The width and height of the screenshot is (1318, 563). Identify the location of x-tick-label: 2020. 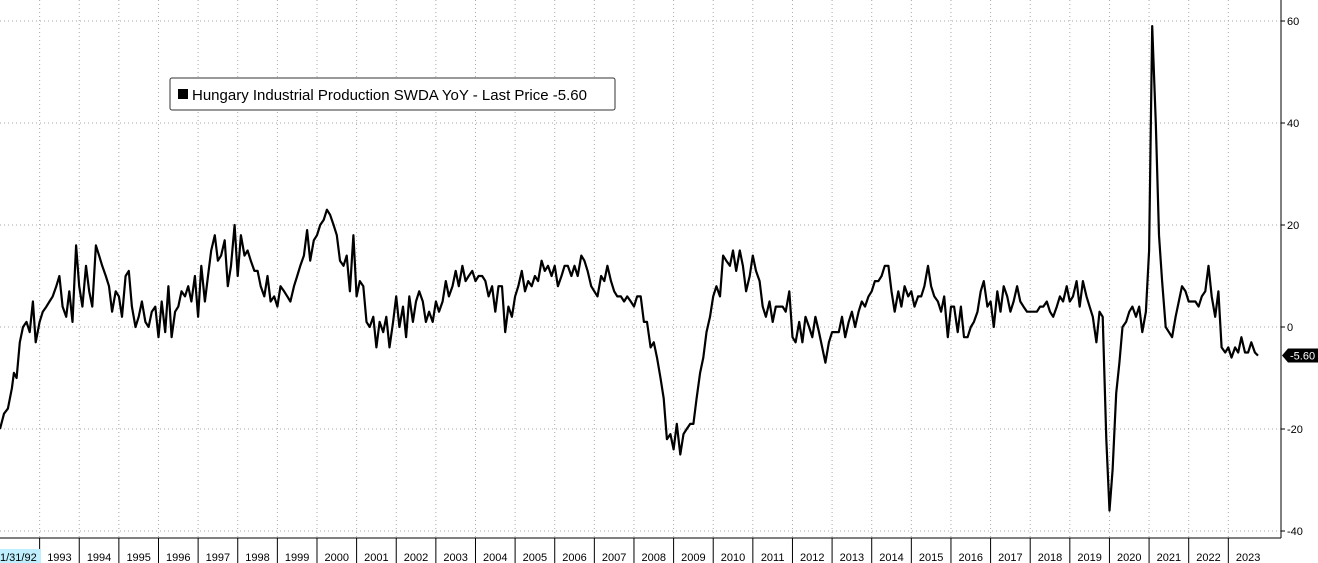
(1129, 557).